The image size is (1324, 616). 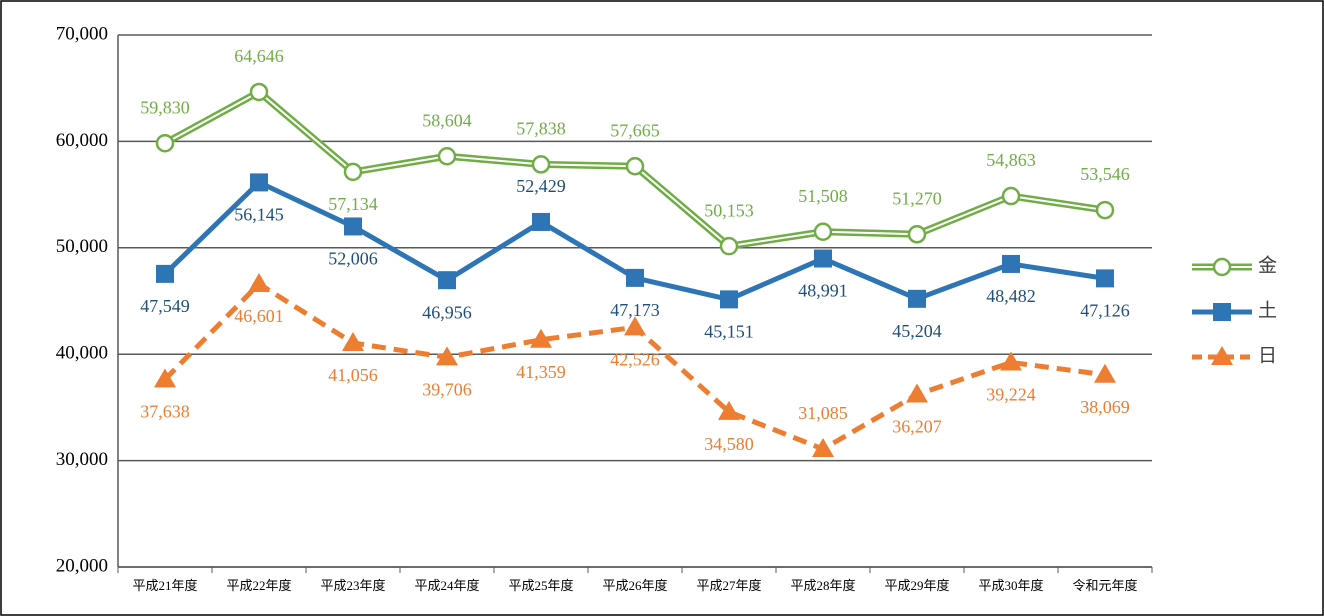 What do you see at coordinates (729, 210) in the screenshot?
I see `data-label: 50,153` at bounding box center [729, 210].